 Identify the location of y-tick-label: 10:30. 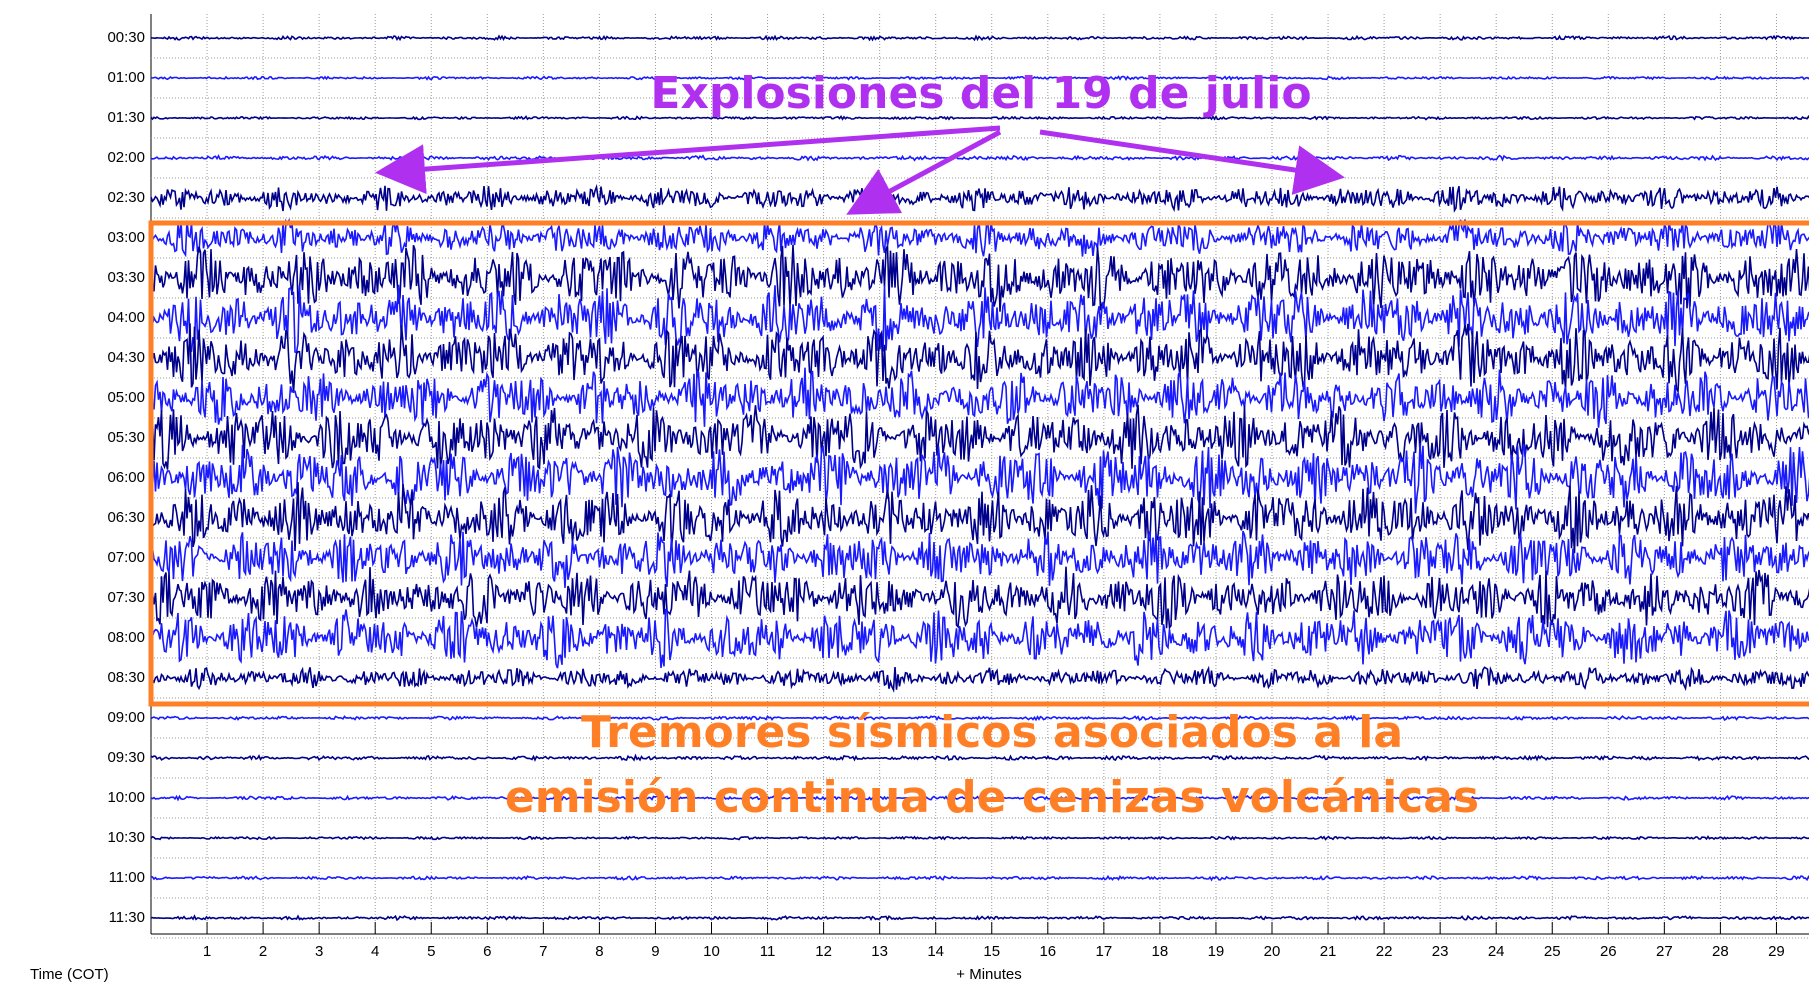
(126, 837).